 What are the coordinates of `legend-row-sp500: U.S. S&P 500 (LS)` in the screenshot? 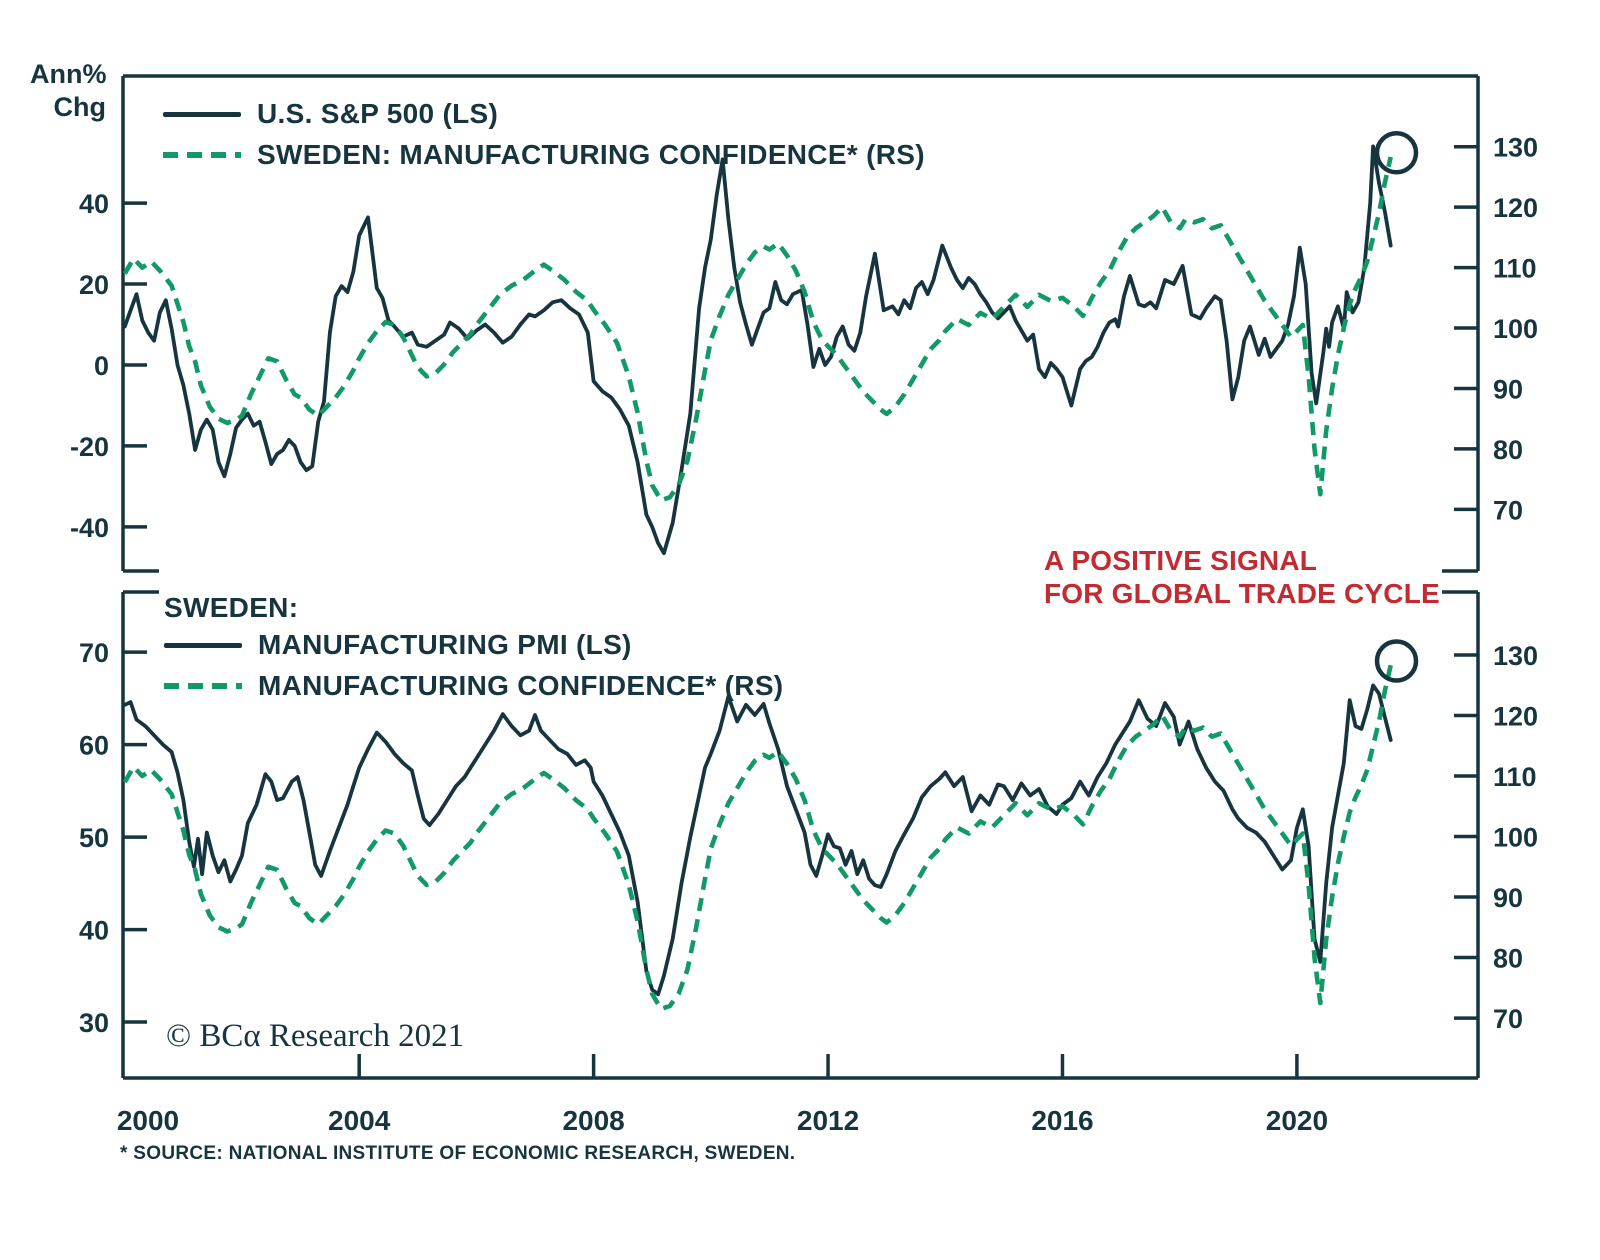 It's located at (544, 114).